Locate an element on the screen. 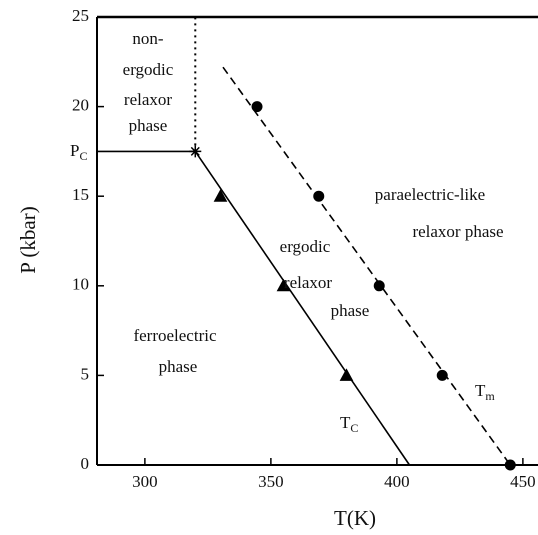 This screenshot has height=535, width=538. y-tick-label: 10 is located at coordinates (80, 284).